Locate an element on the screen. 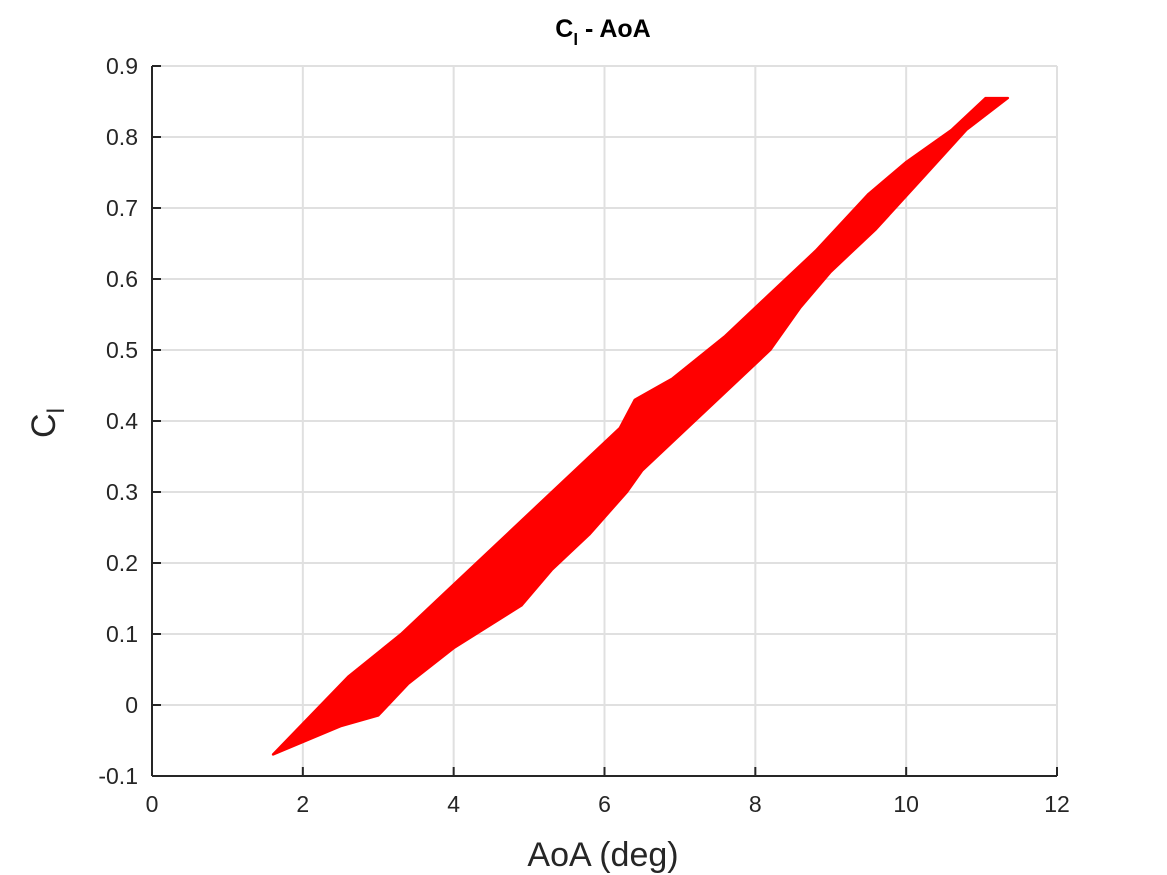 This screenshot has width=1167, height=875. y-tick-label: 0.5 is located at coordinates (122, 350).